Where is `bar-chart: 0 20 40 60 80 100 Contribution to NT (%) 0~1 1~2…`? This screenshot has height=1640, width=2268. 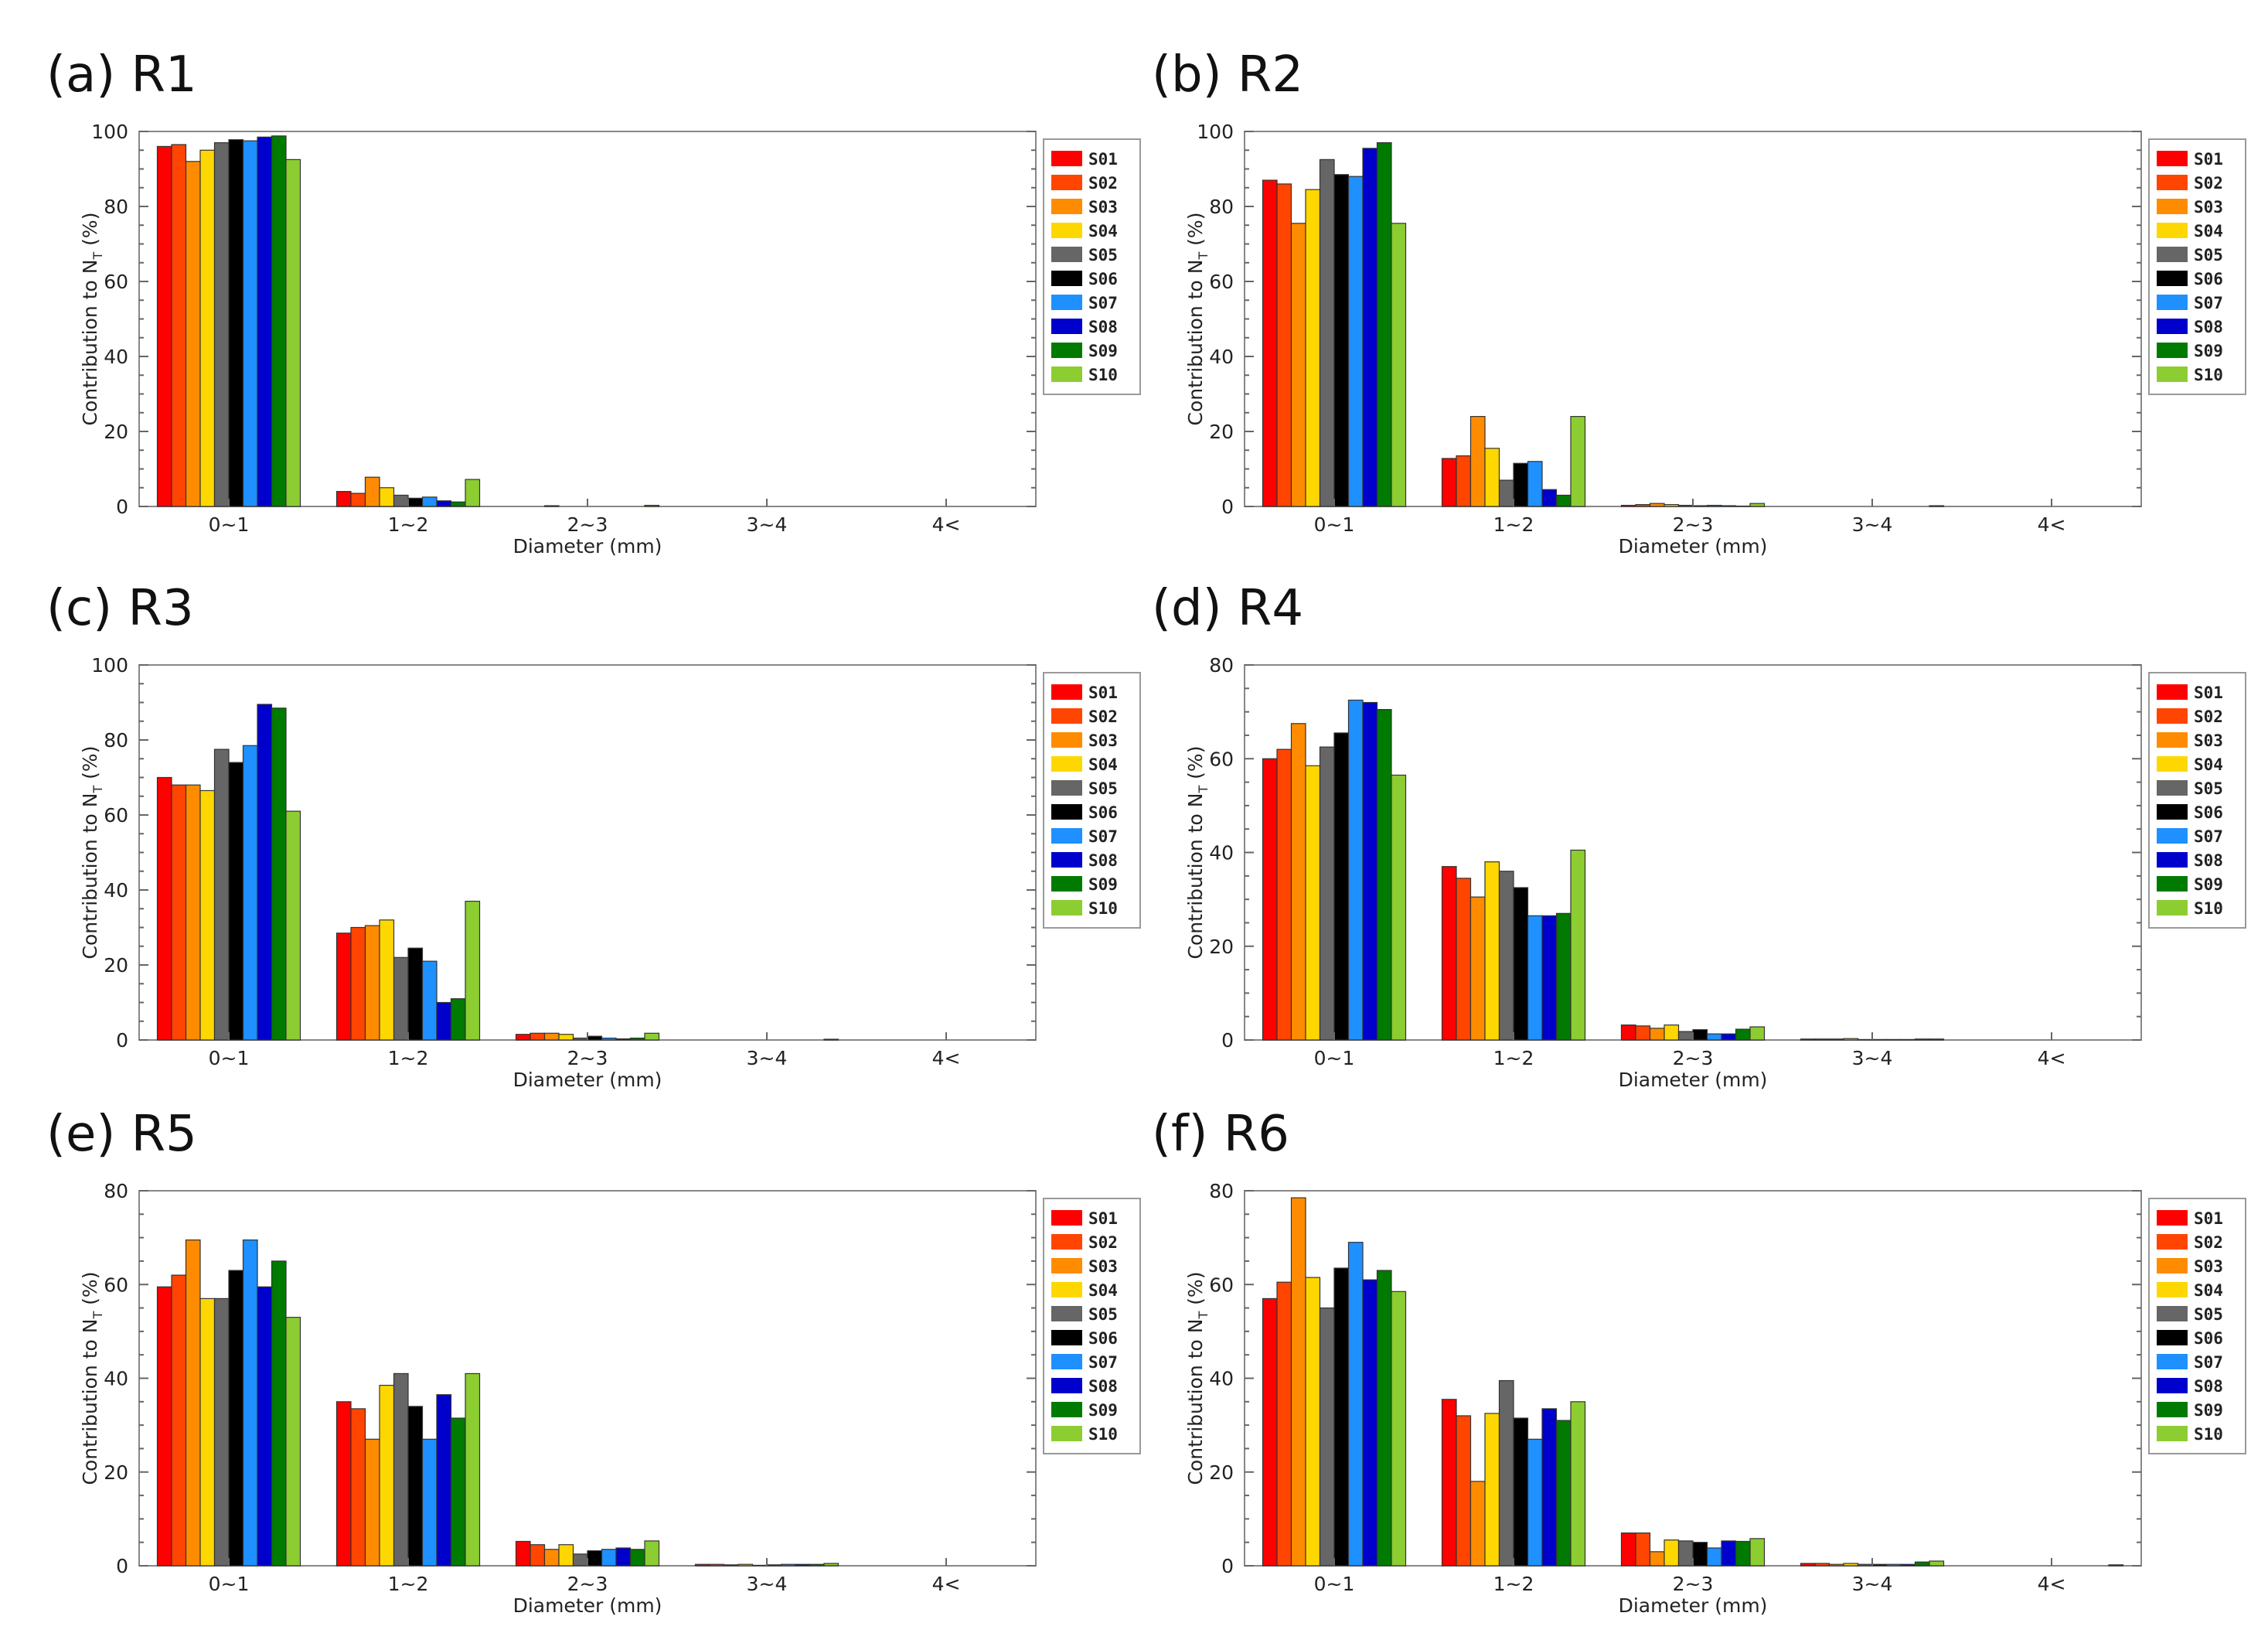 bar-chart: 0 20 40 60 80 100 Contribution to NT (%) 0~1 1~2… is located at coordinates (610, 872).